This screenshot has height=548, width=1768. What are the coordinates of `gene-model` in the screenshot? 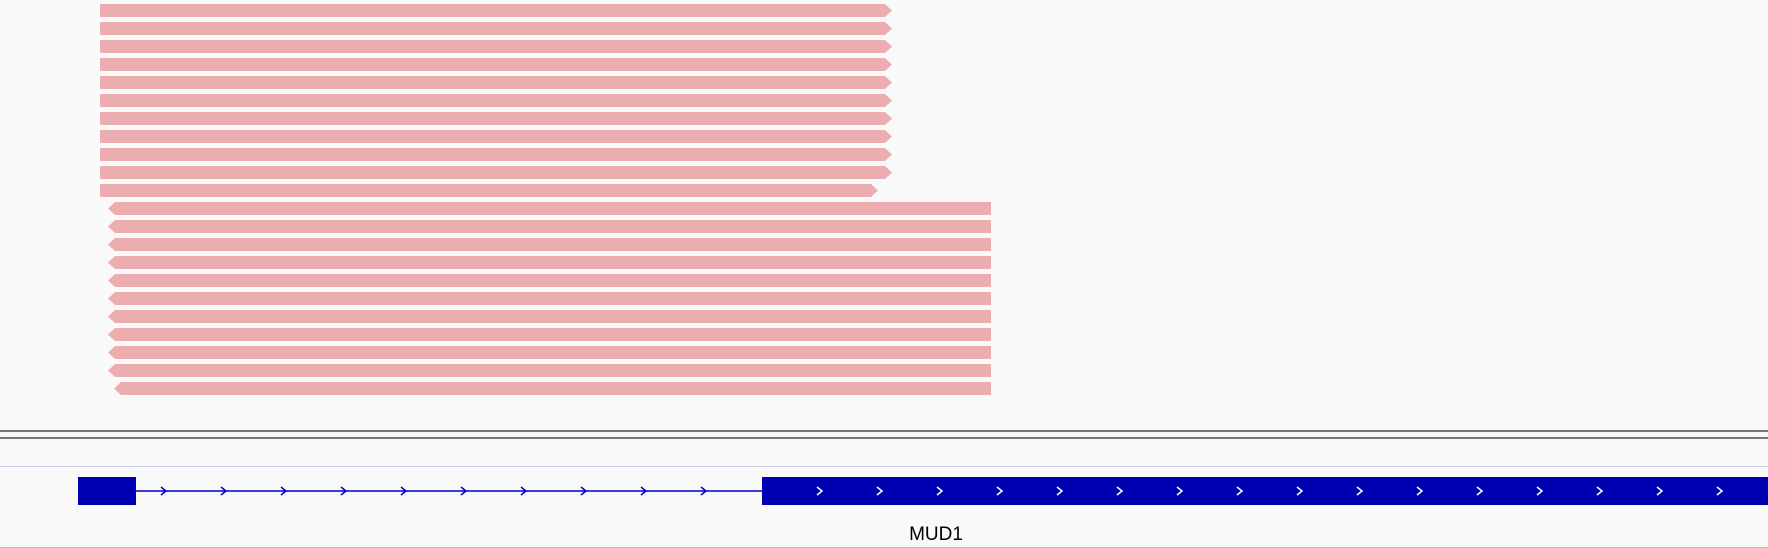 It's located at (884, 507).